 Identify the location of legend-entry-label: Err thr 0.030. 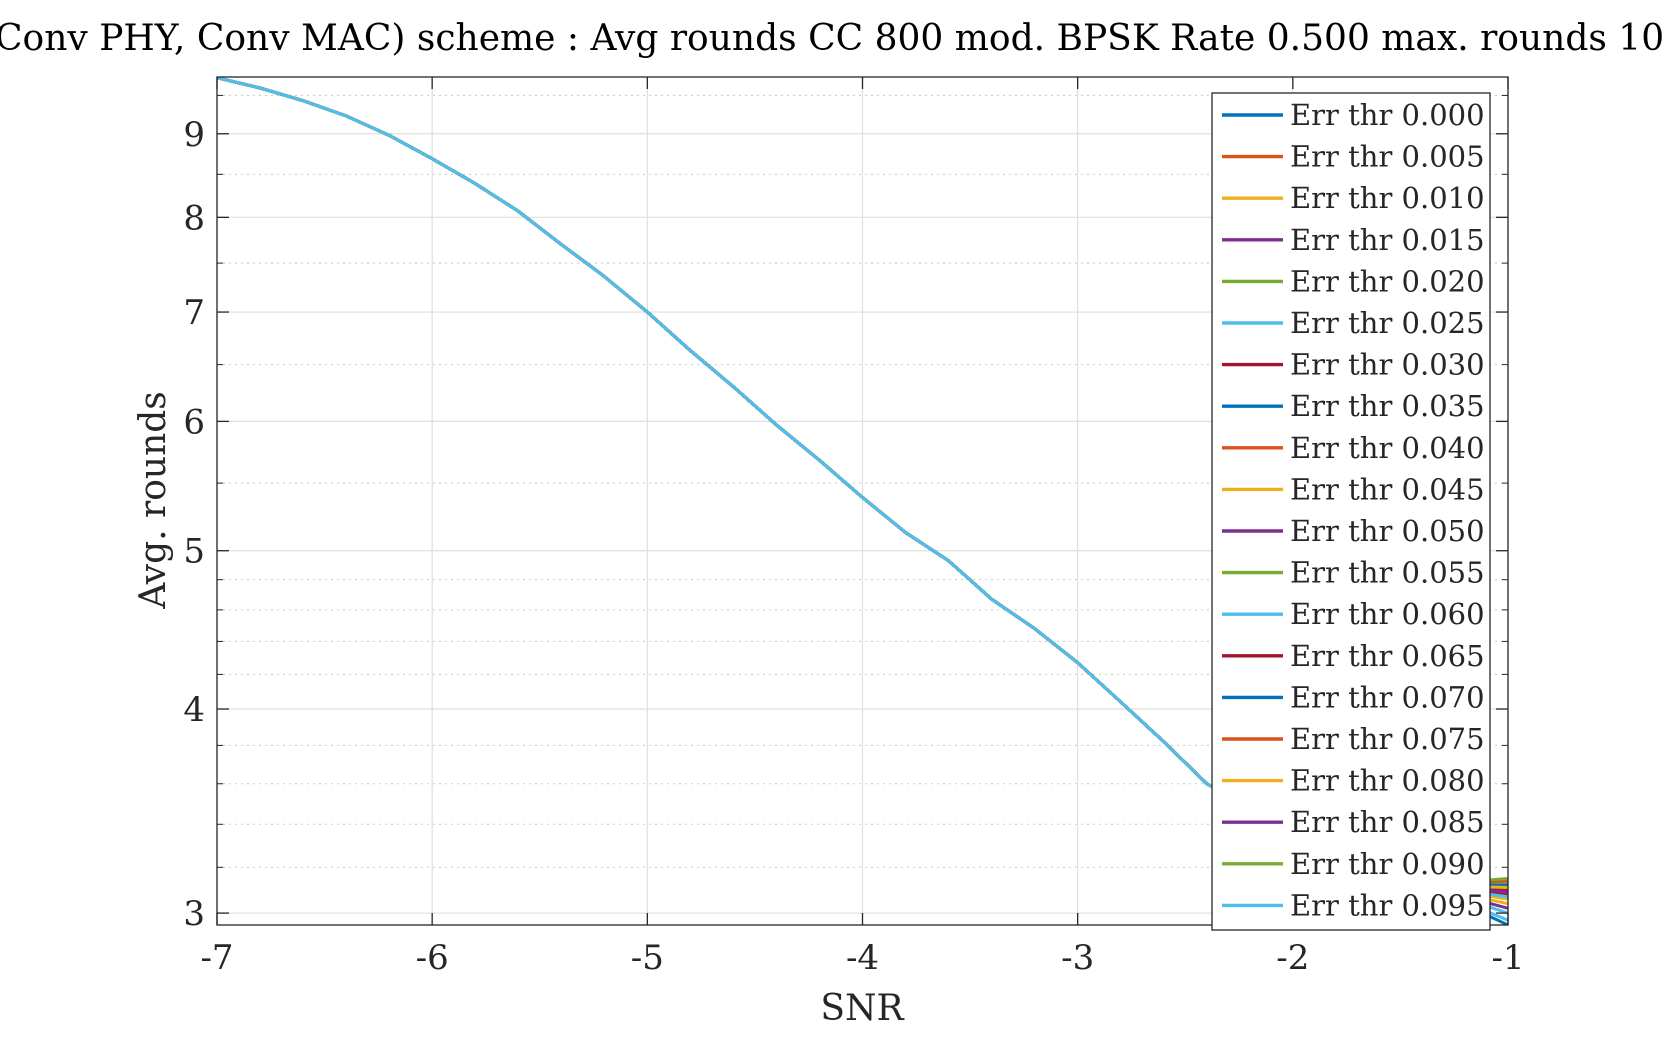
(1387, 365).